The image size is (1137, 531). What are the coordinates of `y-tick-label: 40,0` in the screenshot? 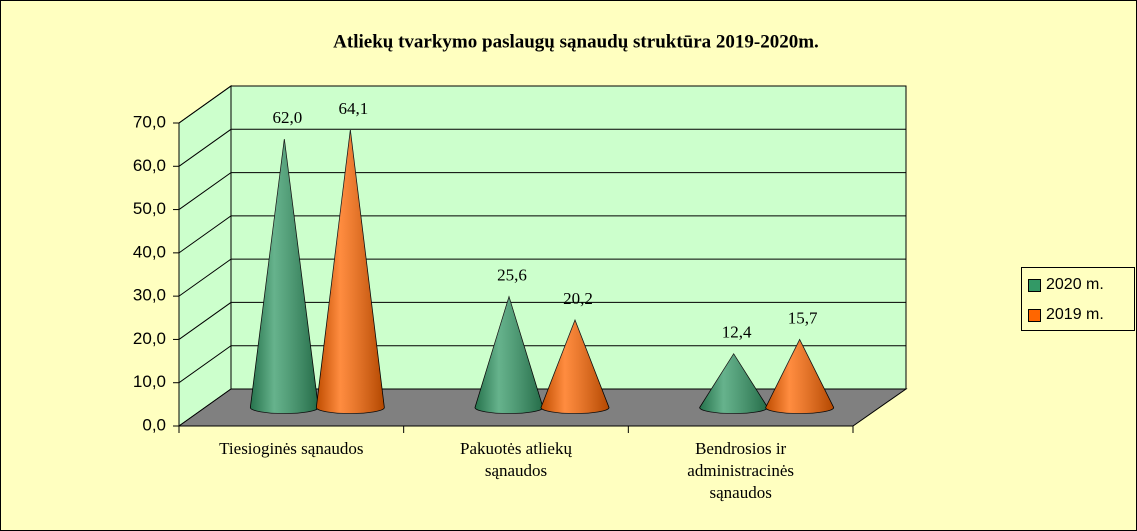 It's located at (149, 251).